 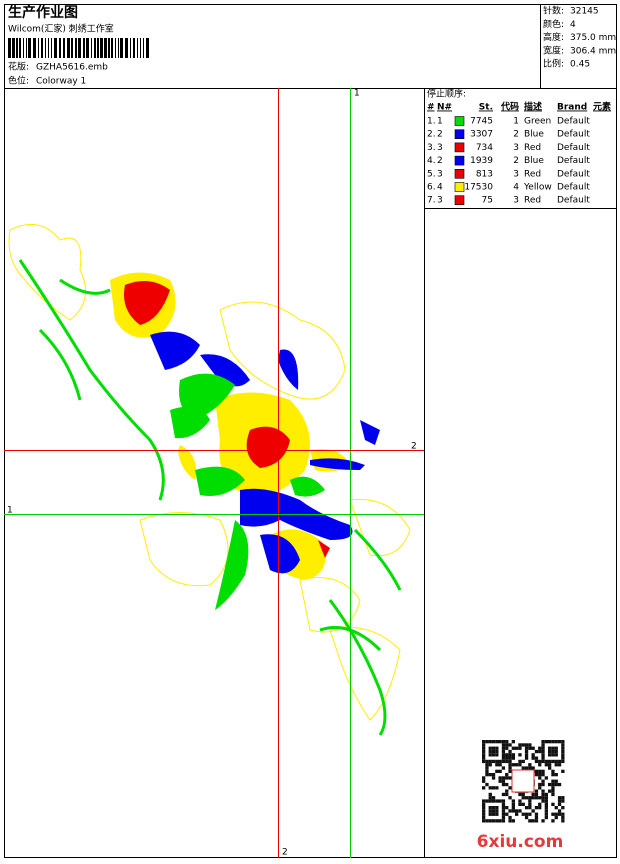 I want to click on guide-label: 1, so click(x=357, y=94).